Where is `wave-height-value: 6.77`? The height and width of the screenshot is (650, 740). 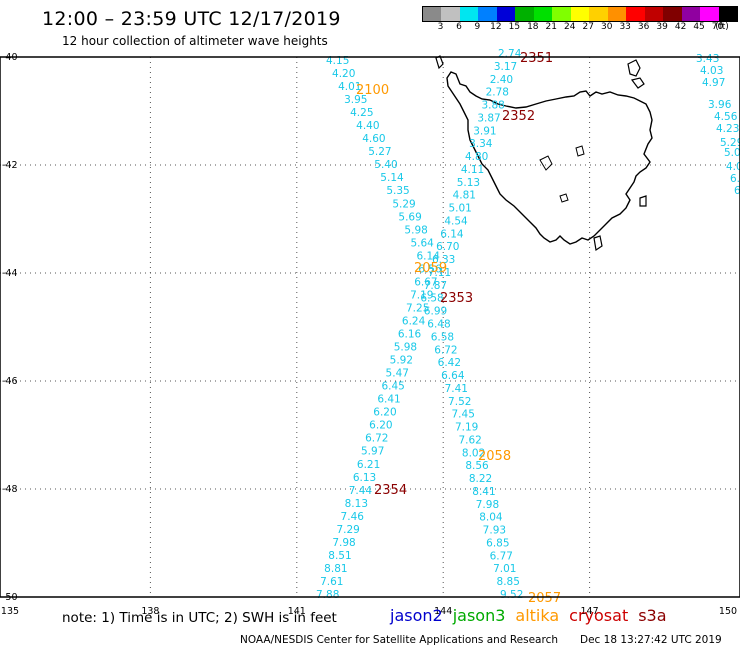 wave-height-value: 6.77 is located at coordinates (501, 556).